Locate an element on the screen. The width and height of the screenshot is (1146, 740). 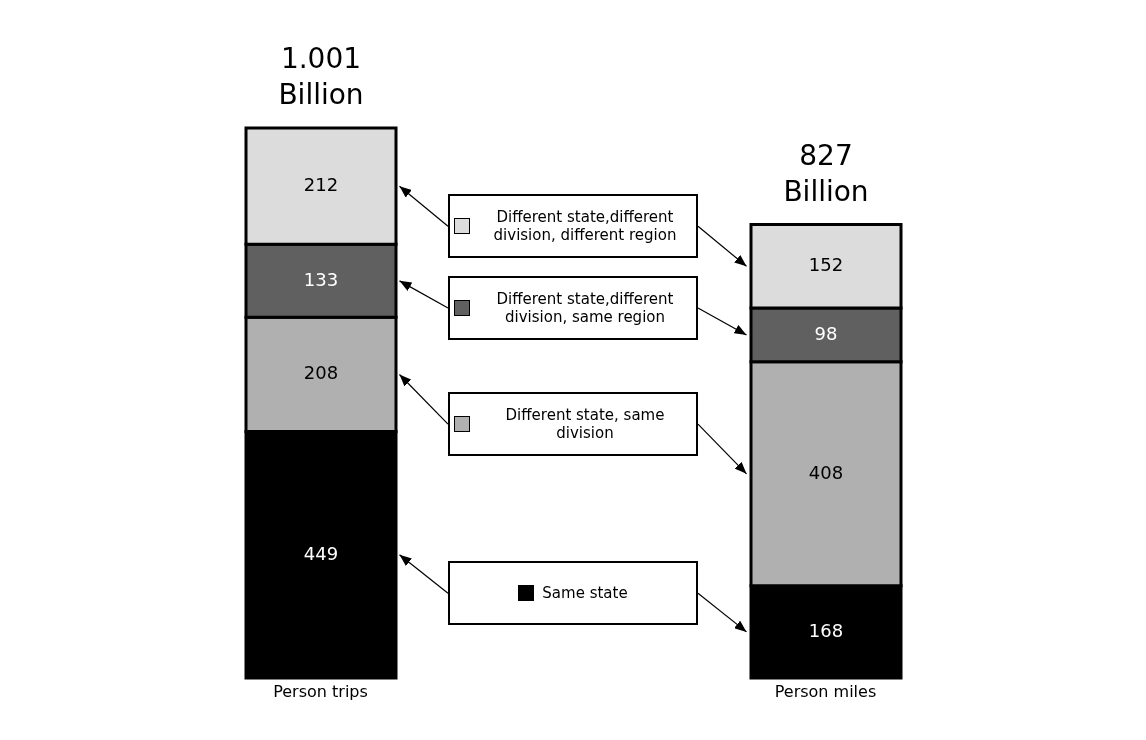
callout-box: Different state,different division, same region is located at coordinates (573, 307).